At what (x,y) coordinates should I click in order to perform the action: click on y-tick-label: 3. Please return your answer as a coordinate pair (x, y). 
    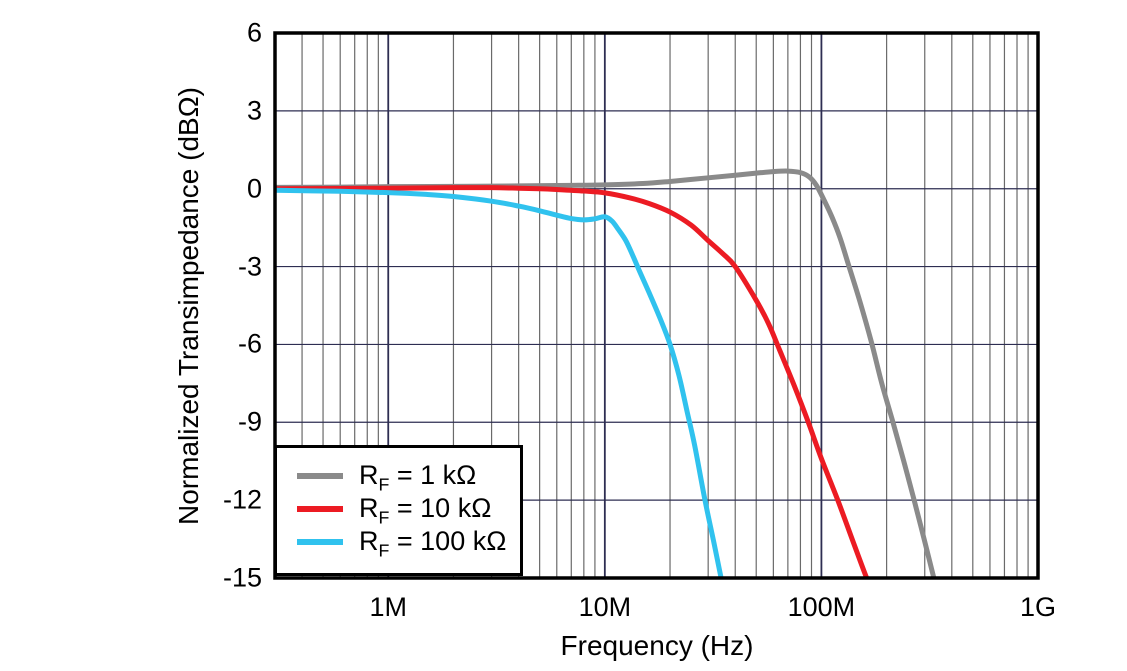
    Looking at the image, I should click on (254, 110).